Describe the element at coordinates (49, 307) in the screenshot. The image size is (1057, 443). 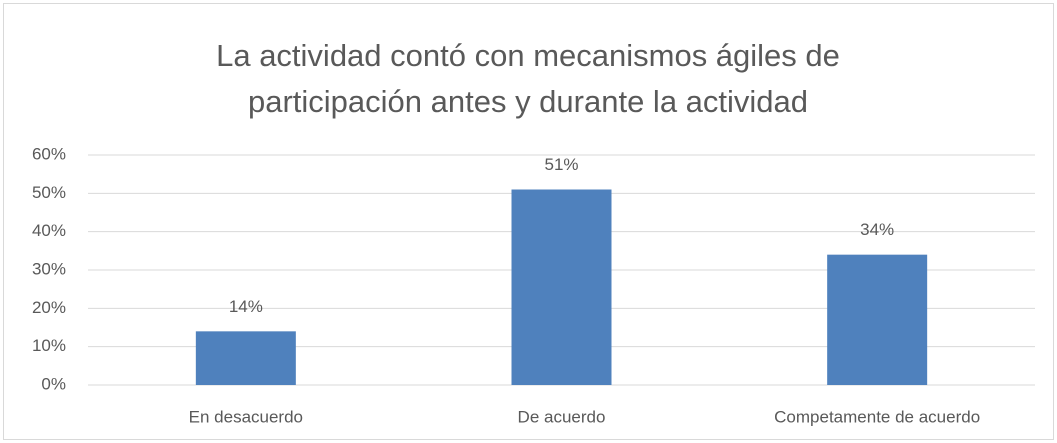
I see `y-tick-label: 20%` at that location.